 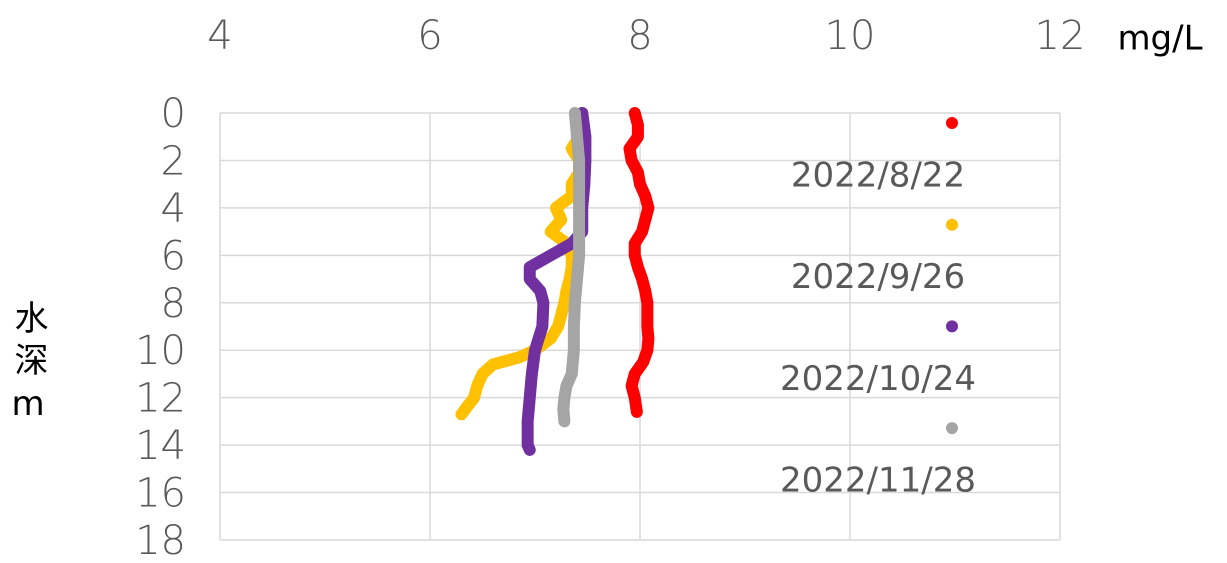 What do you see at coordinates (639, 36) in the screenshot?
I see `x-tick-label: 8` at bounding box center [639, 36].